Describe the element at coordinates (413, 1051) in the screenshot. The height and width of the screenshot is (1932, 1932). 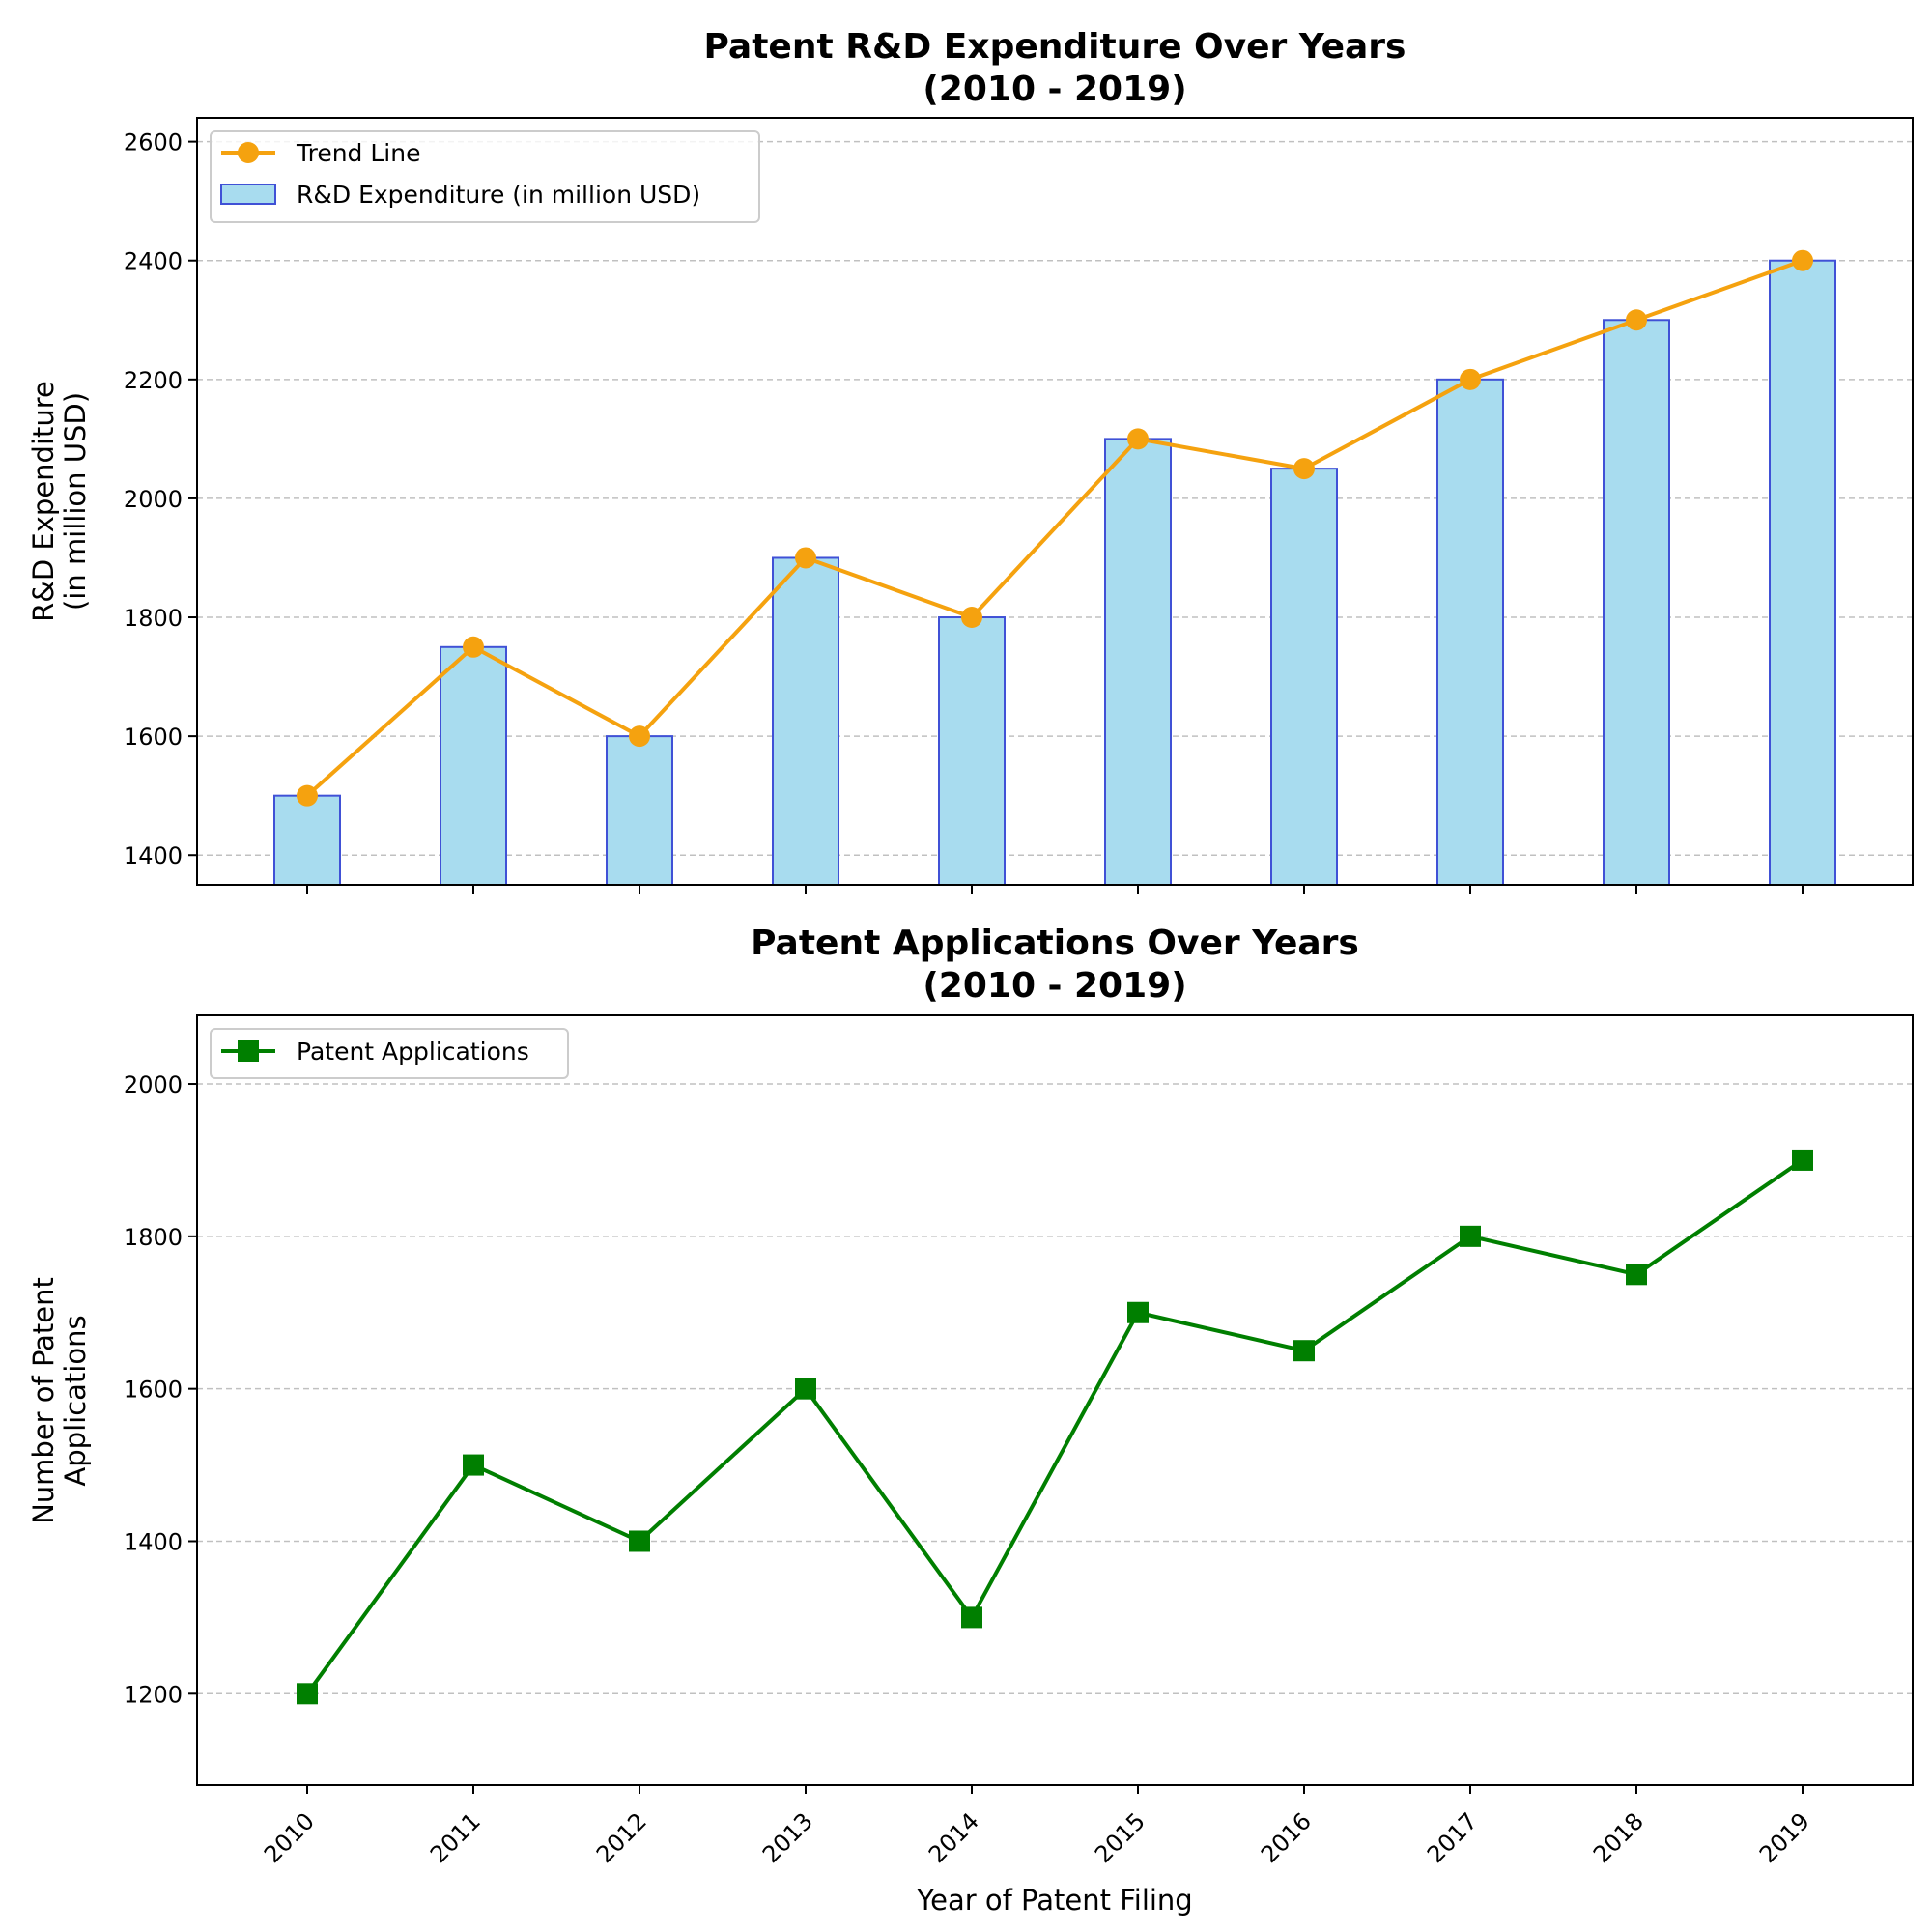
I see `apps-legend-label: Patent Applications` at that location.